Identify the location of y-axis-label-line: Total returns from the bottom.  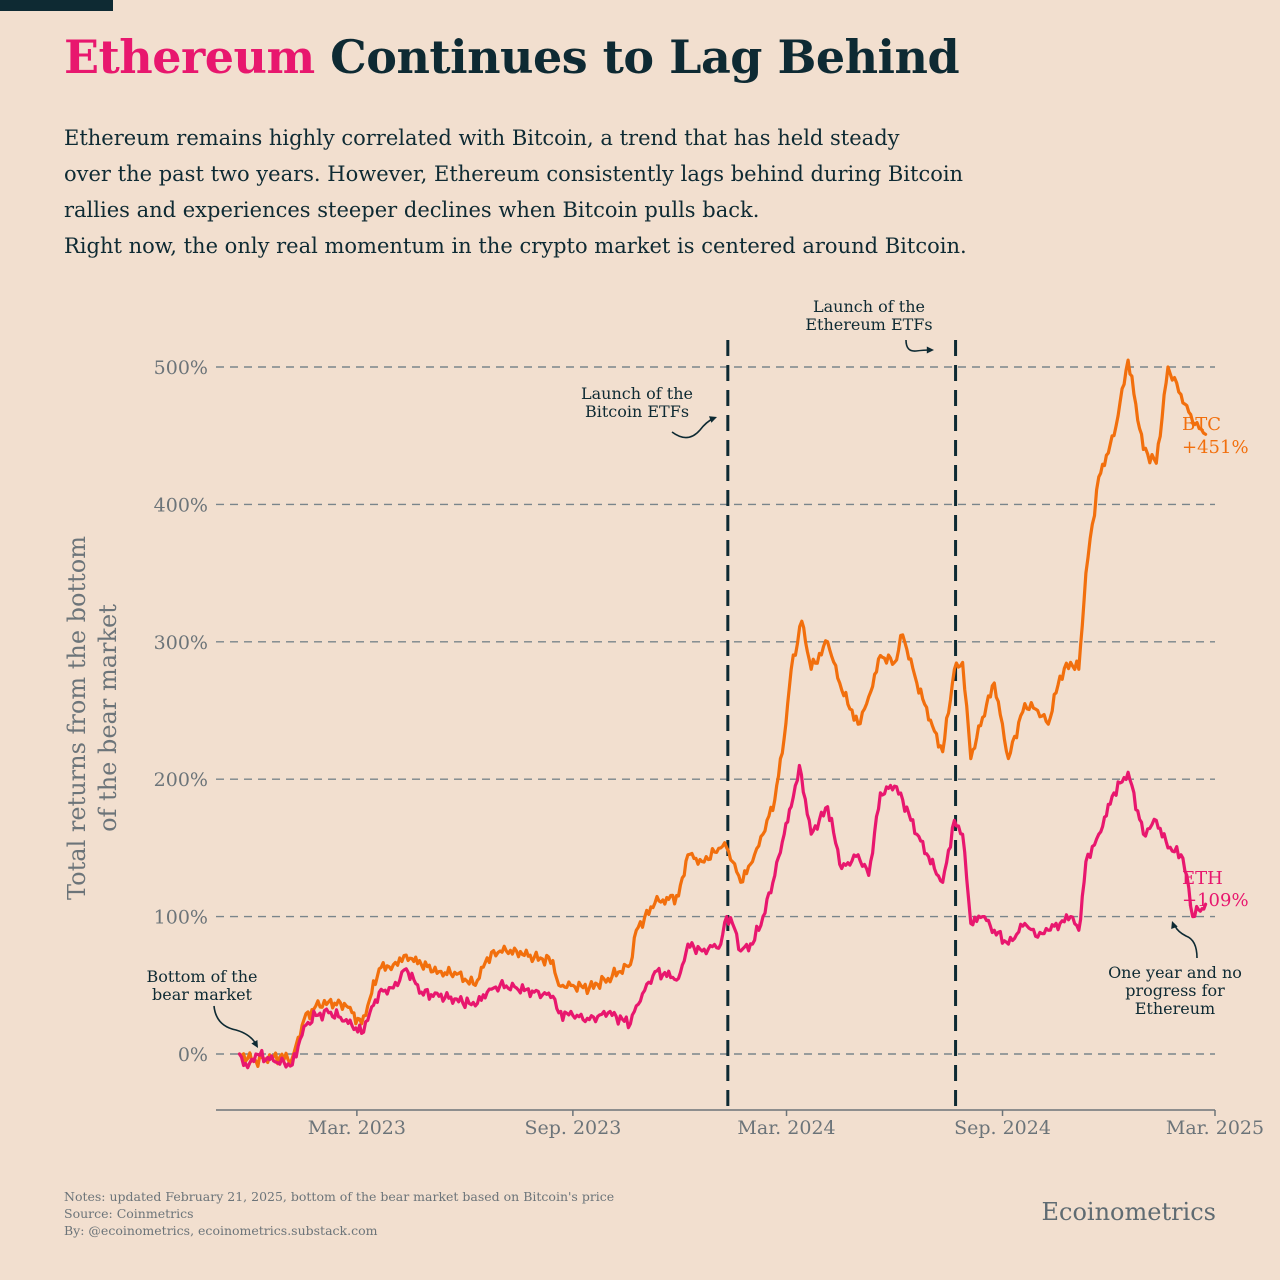
(77, 718).